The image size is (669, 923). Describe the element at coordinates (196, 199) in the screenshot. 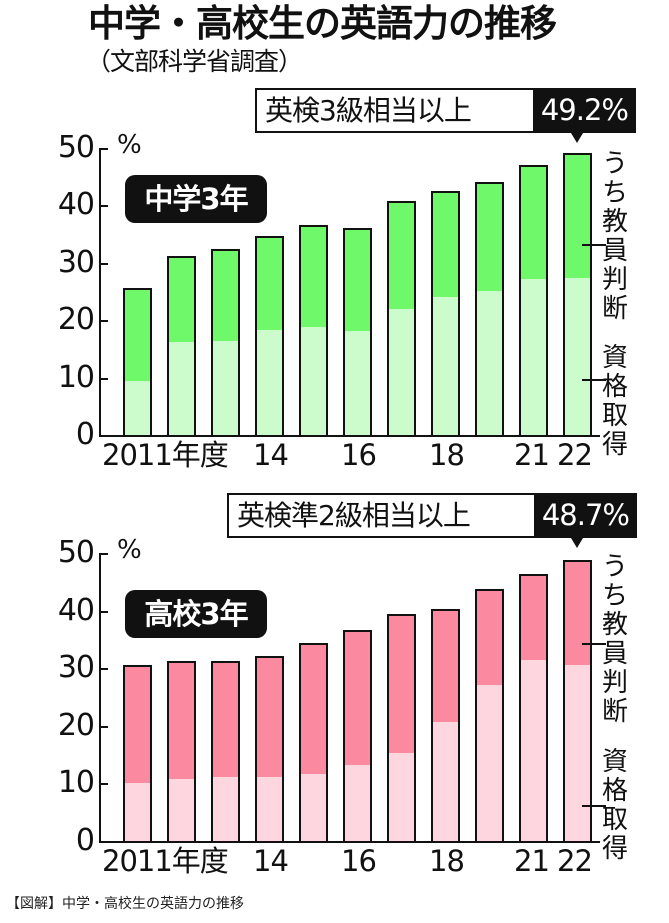

I see `grade-badge-middle: 中学3年` at that location.